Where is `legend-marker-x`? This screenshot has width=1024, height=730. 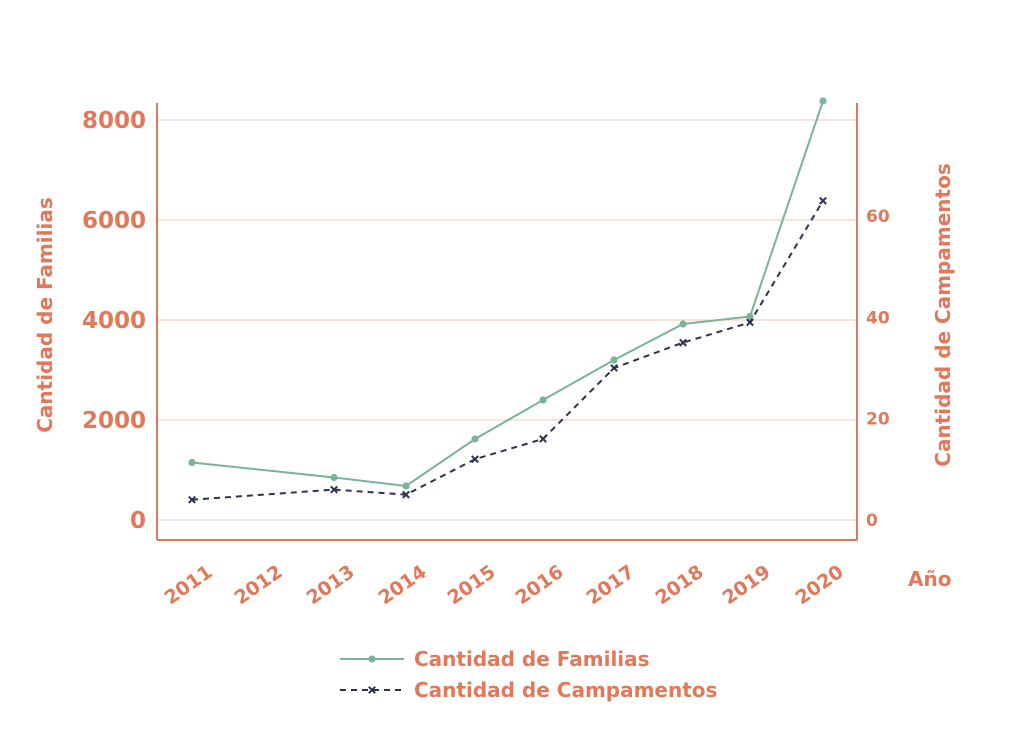
legend-marker-x is located at coordinates (372, 690).